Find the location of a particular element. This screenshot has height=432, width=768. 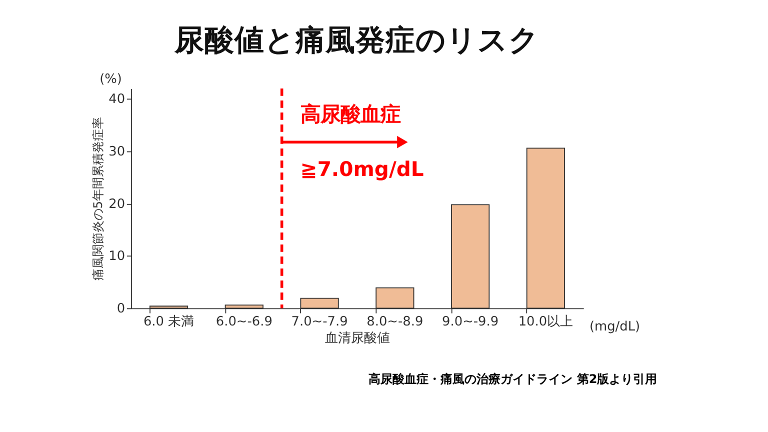

annotation: ≧7.0mg/dL is located at coordinates (362, 169).